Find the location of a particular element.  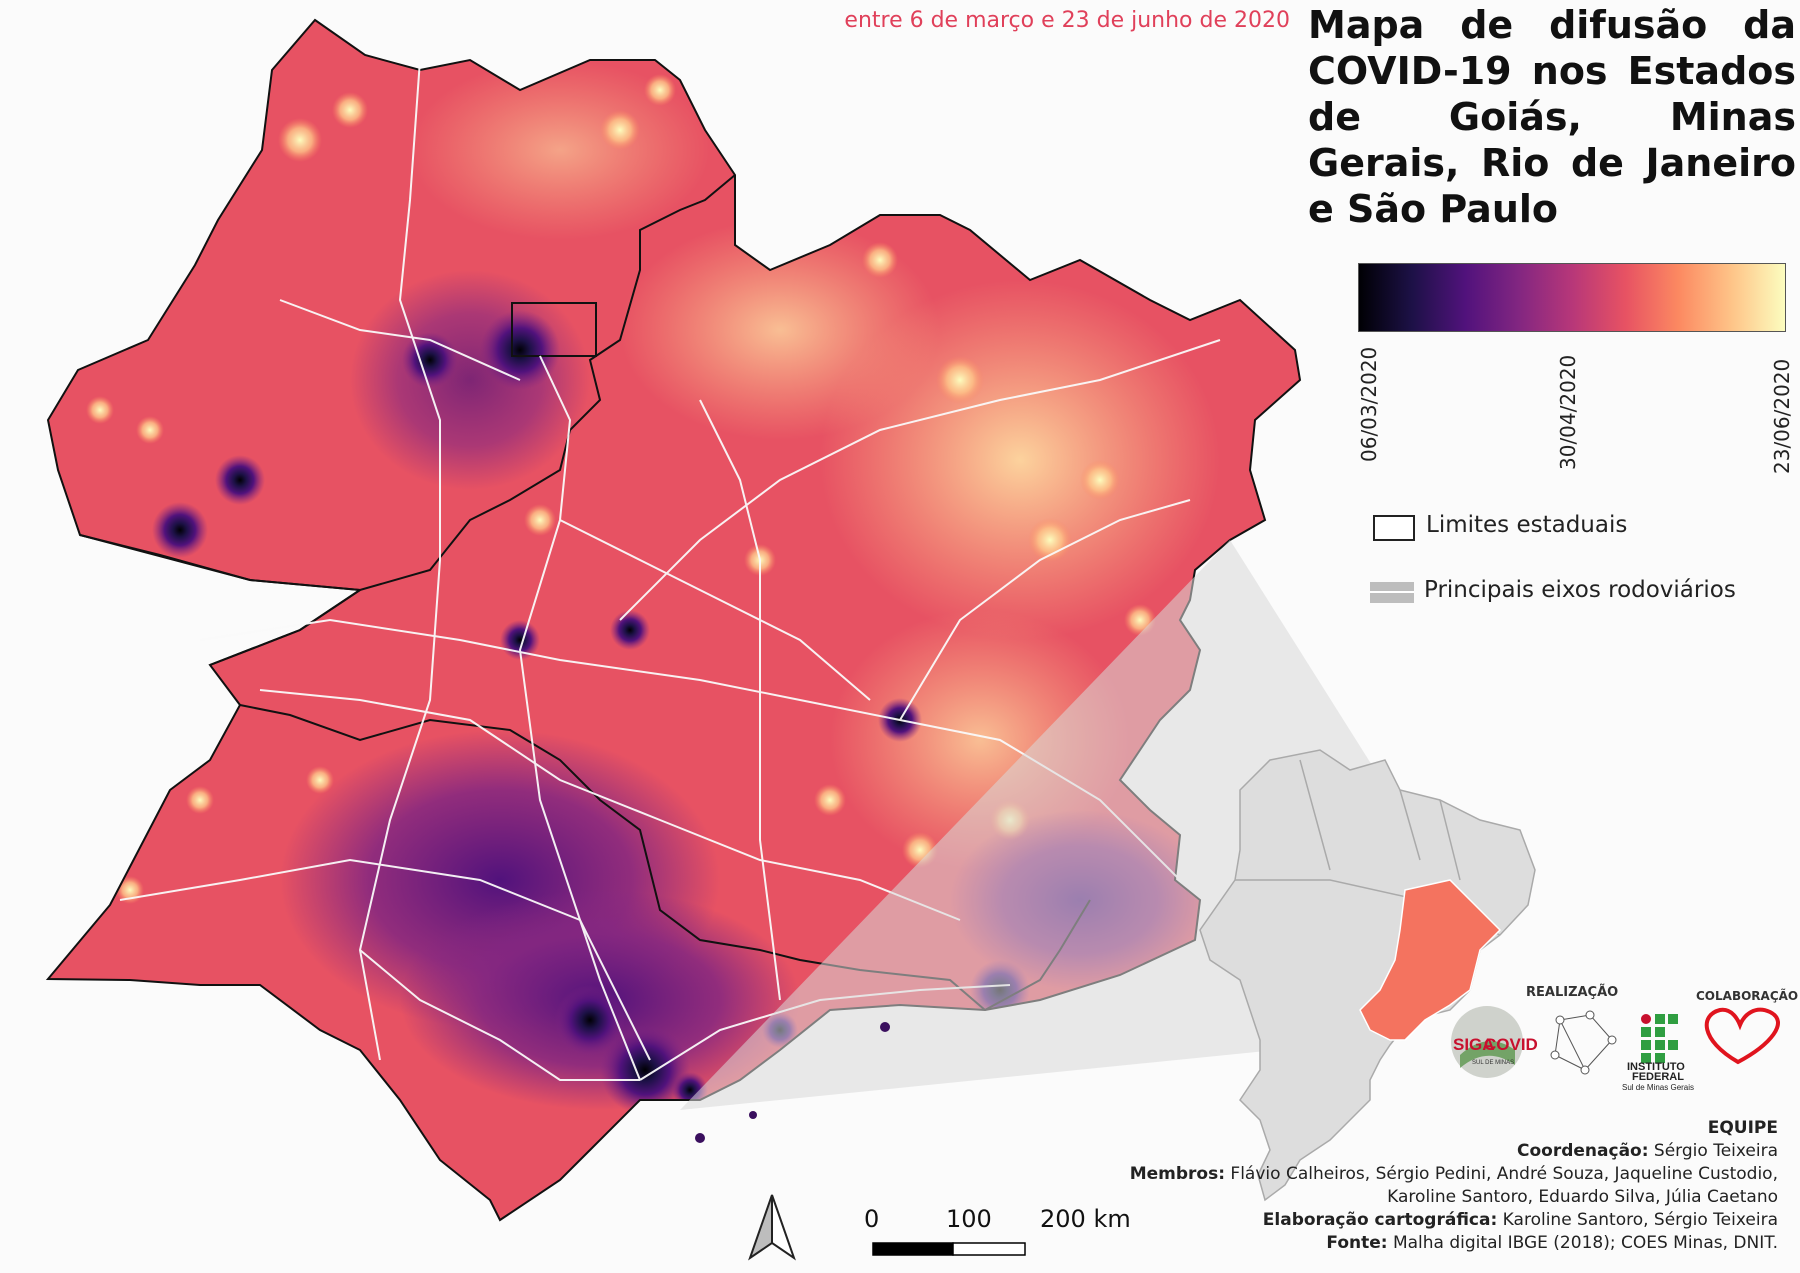

scale-tick-200: 200 km is located at coordinates (1085, 1219).